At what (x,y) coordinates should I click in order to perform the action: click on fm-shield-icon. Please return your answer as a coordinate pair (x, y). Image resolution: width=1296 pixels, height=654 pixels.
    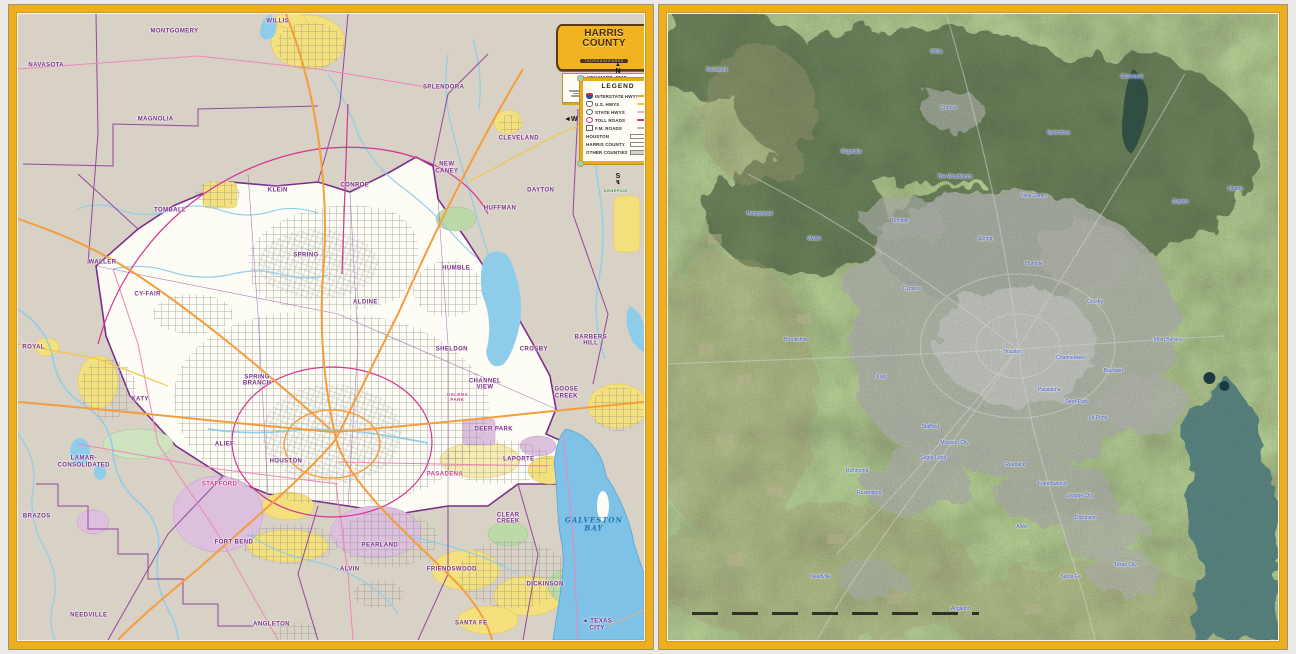
    Looking at the image, I should click on (589, 128).